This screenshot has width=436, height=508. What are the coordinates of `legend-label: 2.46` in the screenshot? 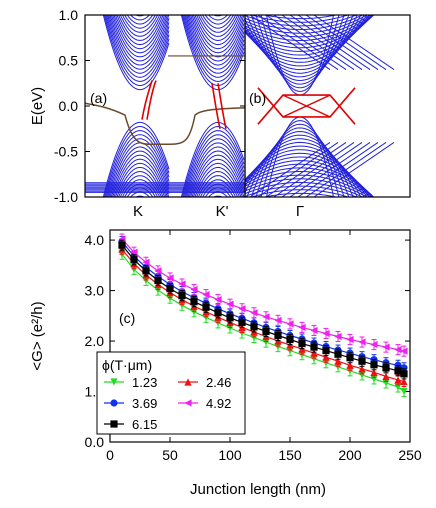 It's located at (218, 382).